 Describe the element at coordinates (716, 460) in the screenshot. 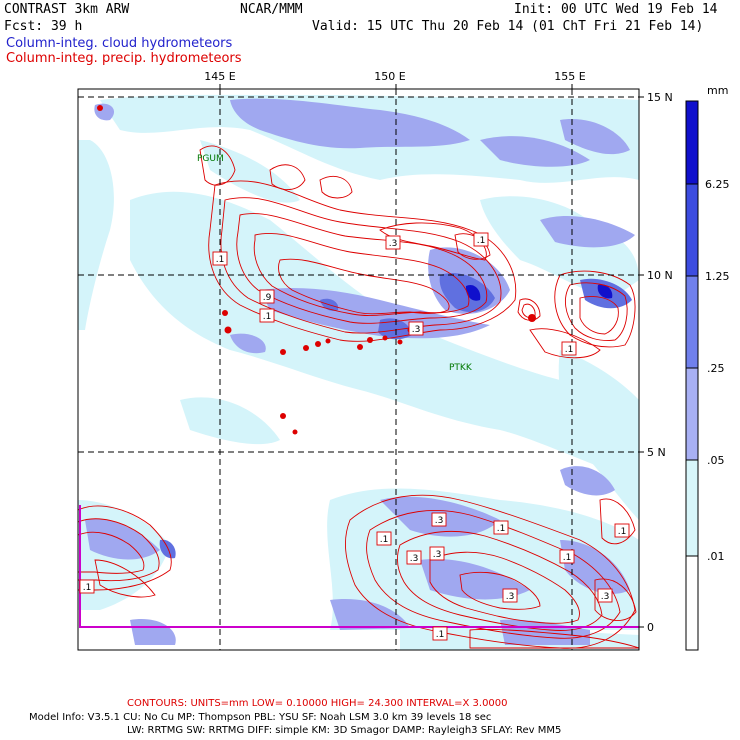

I see `colorbar-label: .05` at that location.